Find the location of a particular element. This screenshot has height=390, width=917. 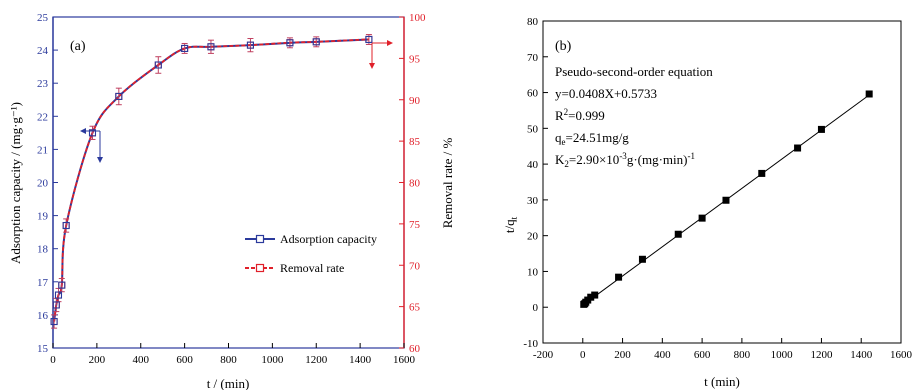

panel-b-x-tick-label: 1000 is located at coordinates (782, 355).